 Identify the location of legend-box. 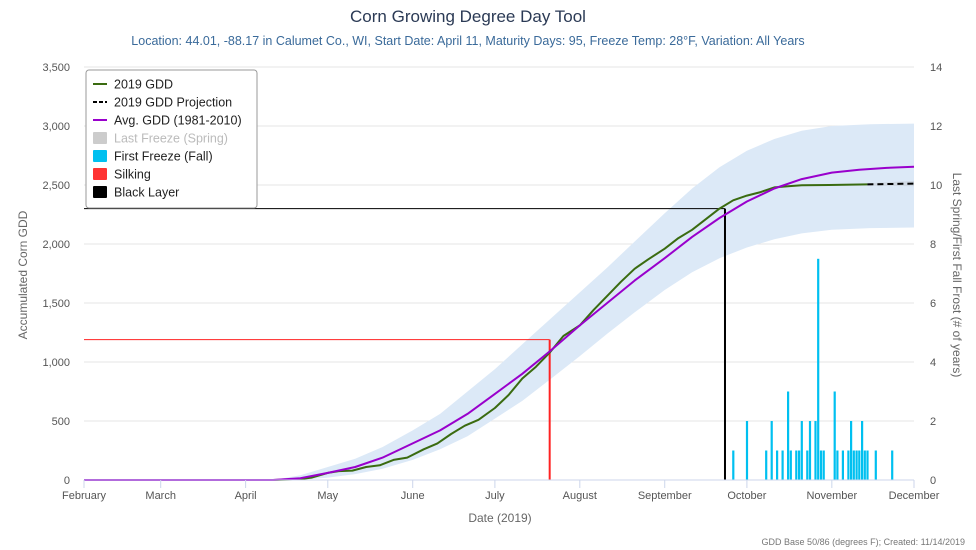
(171, 139).